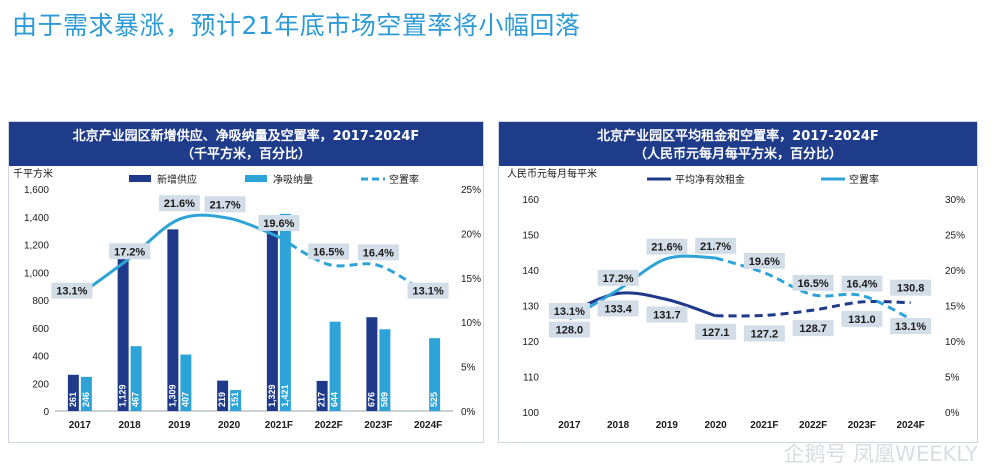 The height and width of the screenshot is (474, 1000). I want to click on label-avg-rent: 133.4, so click(618, 309).